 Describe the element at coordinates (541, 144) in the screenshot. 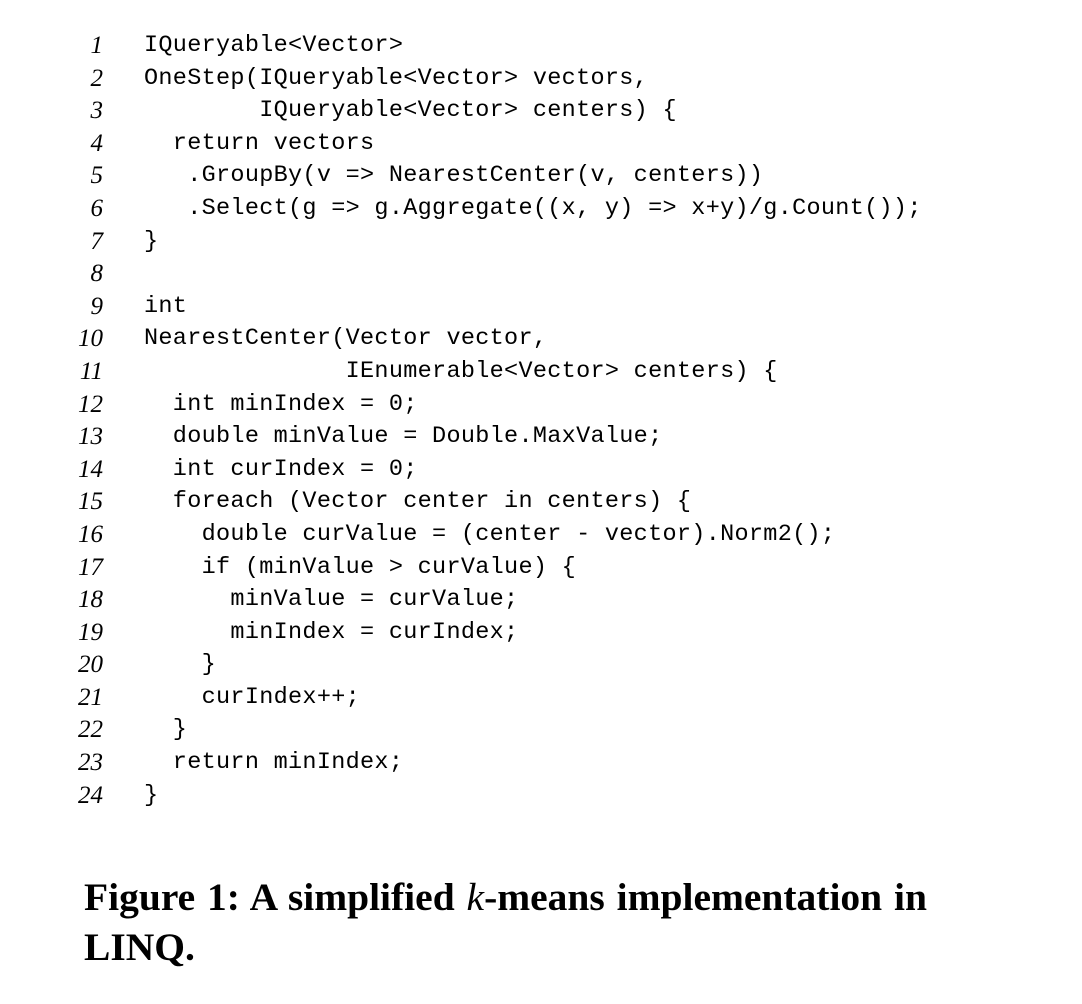

I see `code-line: 4 return vectors` at that location.